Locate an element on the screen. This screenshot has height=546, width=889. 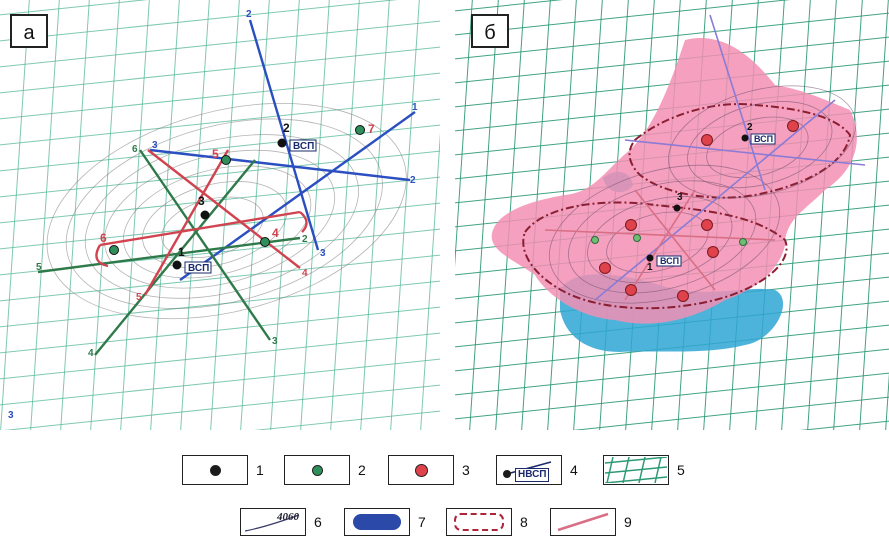
profile-curve is located at coordinates (303, 222).